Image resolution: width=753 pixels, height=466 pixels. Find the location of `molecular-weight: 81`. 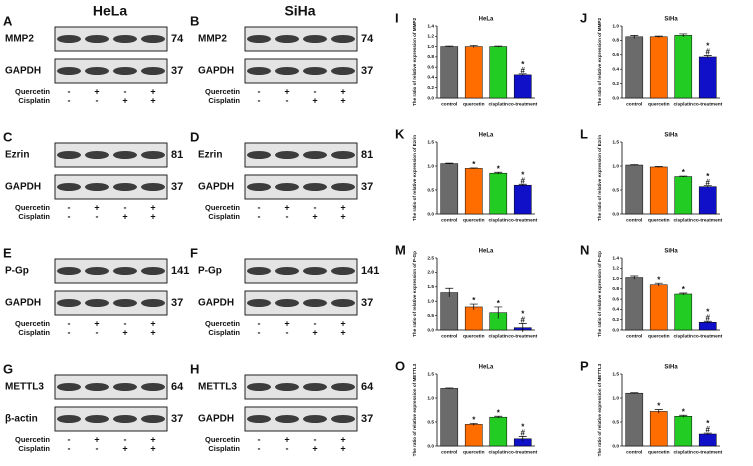

molecular-weight: 81 is located at coordinates (177, 155).